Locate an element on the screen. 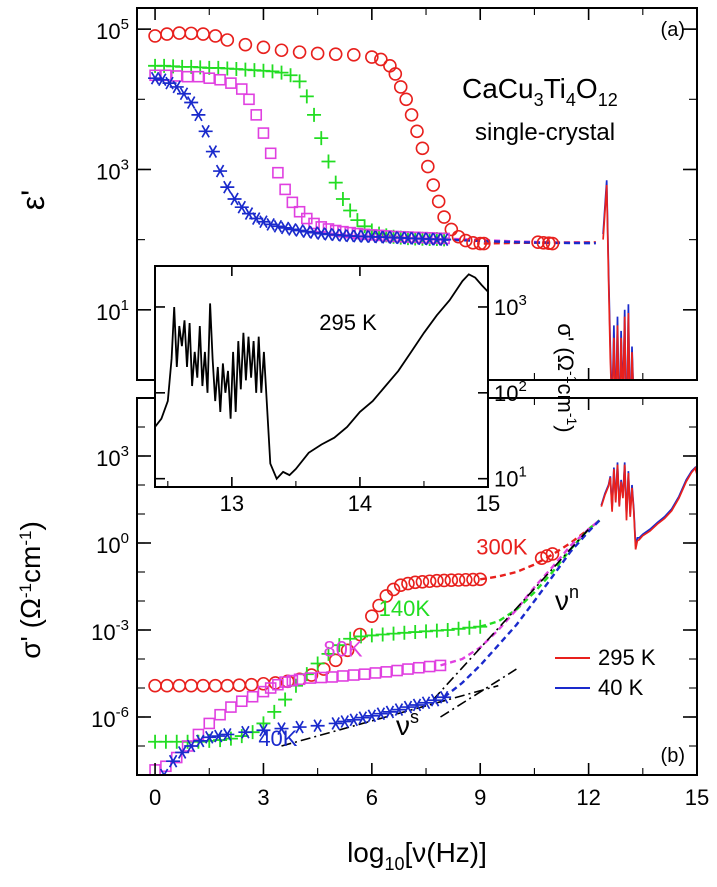 The image size is (717, 887). inset-x-tick-label: 15 is located at coordinates (488, 503).